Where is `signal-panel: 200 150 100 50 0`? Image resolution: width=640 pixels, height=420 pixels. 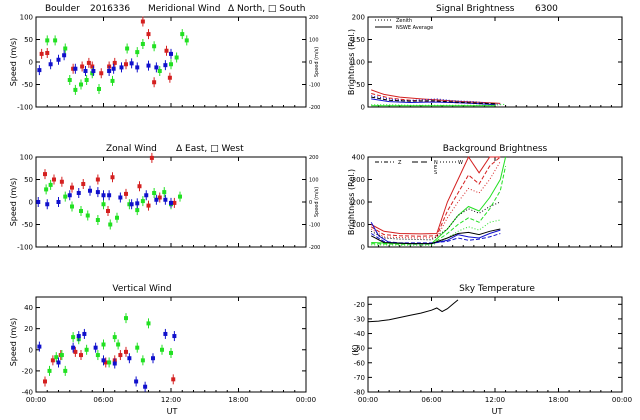 signal-panel: 200 150 100 50 0 is located at coordinates (487, 63).